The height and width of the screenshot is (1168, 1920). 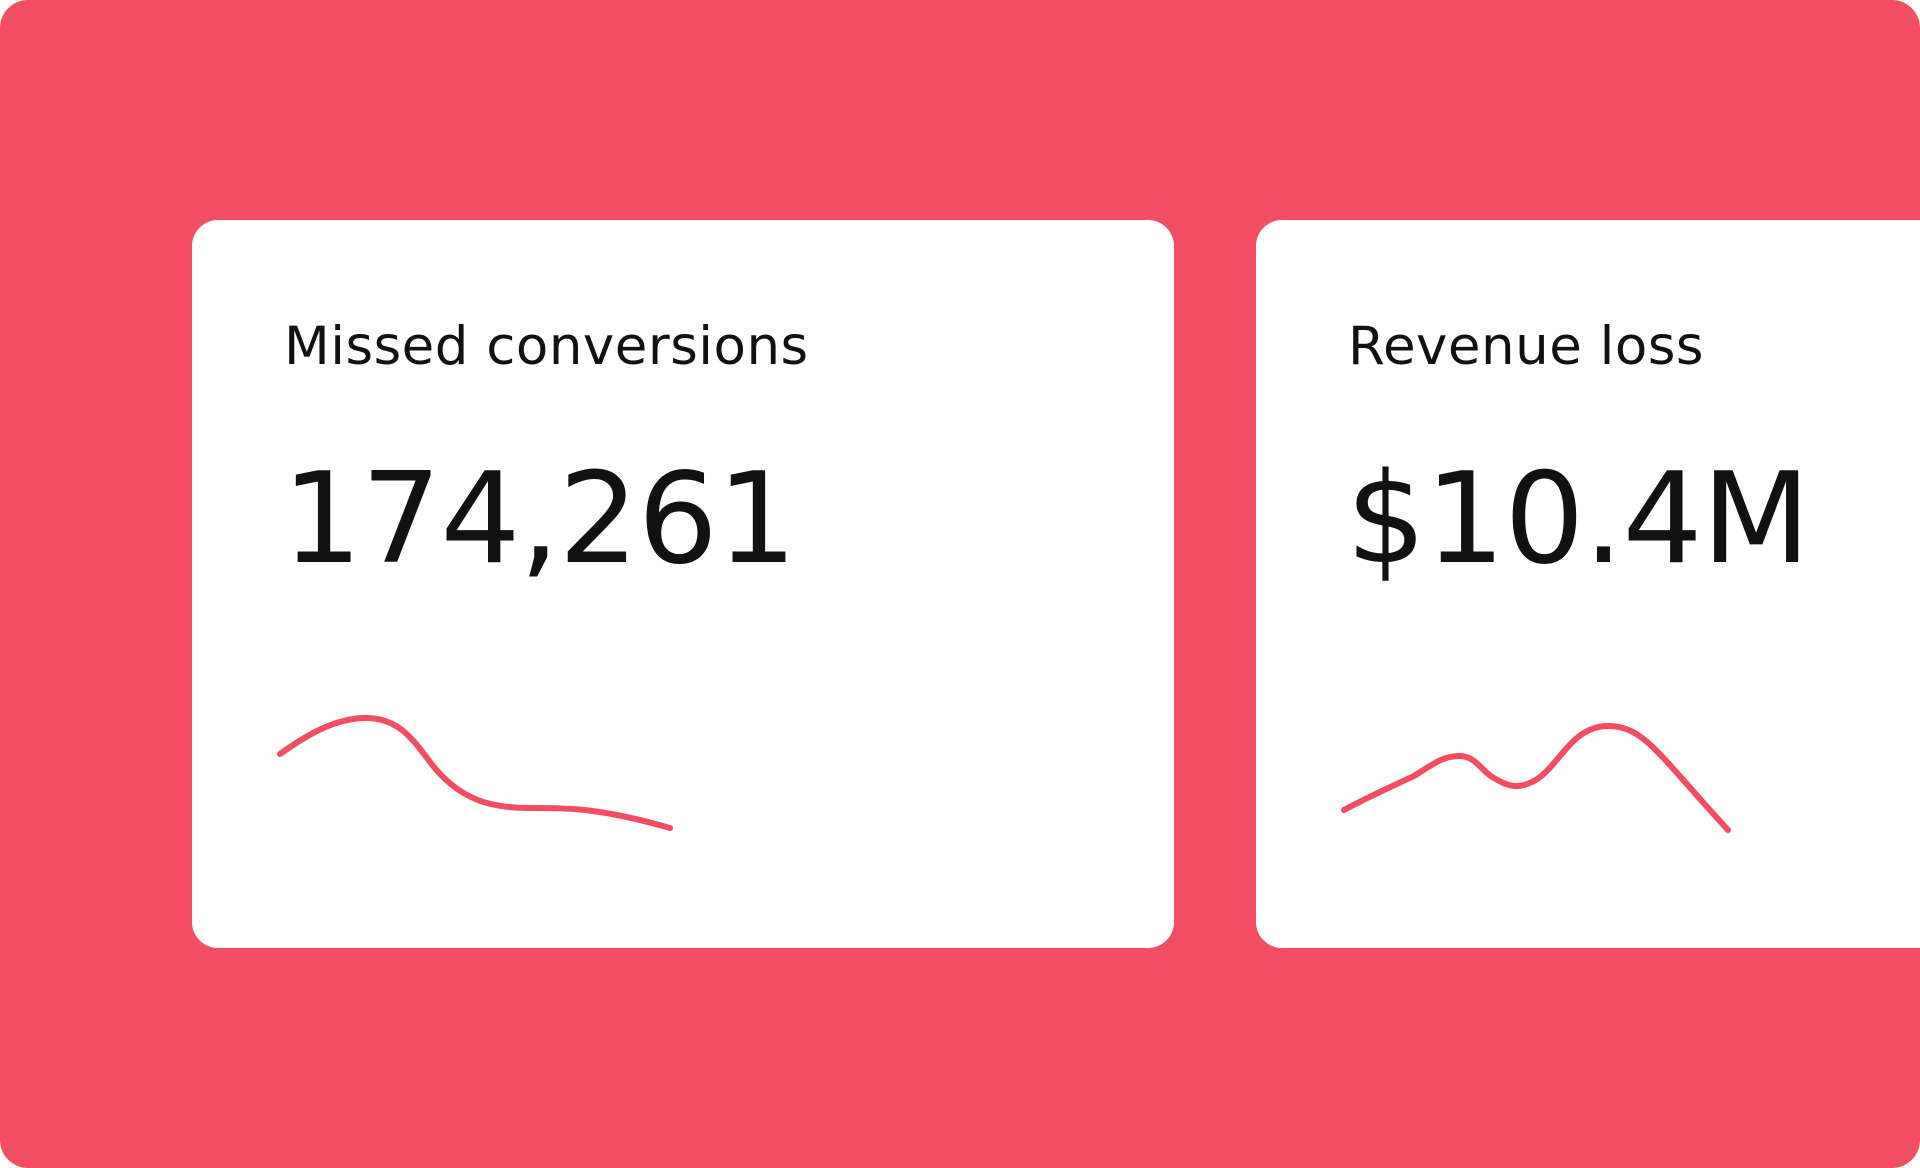 I want to click on metric-value: 174,261, so click(x=539, y=518).